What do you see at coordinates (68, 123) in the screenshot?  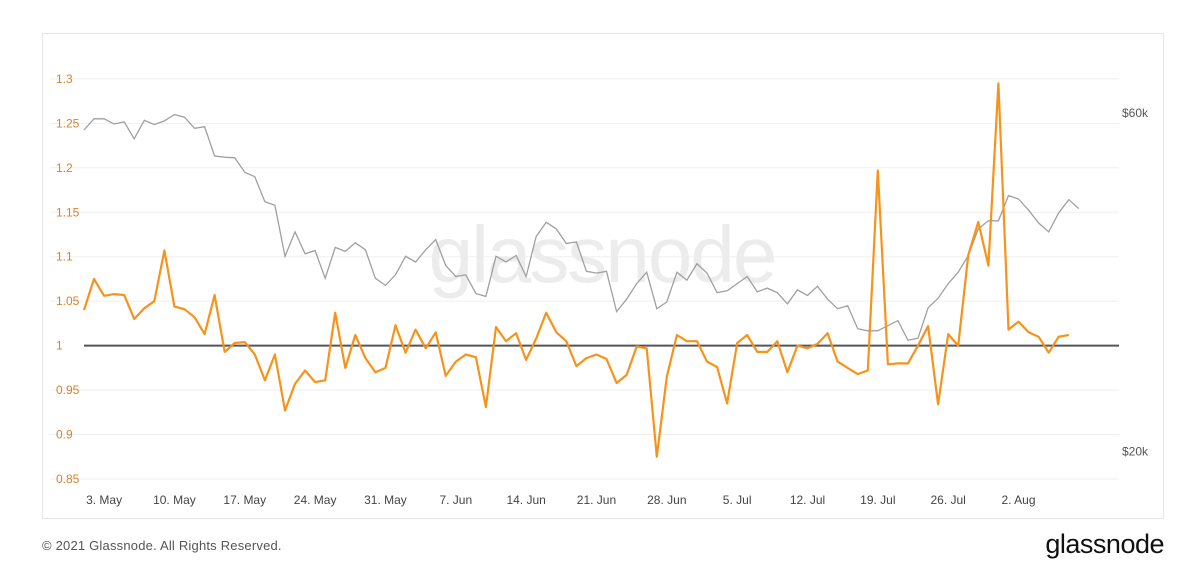 I see `left-tick-label: 1.25` at bounding box center [68, 123].